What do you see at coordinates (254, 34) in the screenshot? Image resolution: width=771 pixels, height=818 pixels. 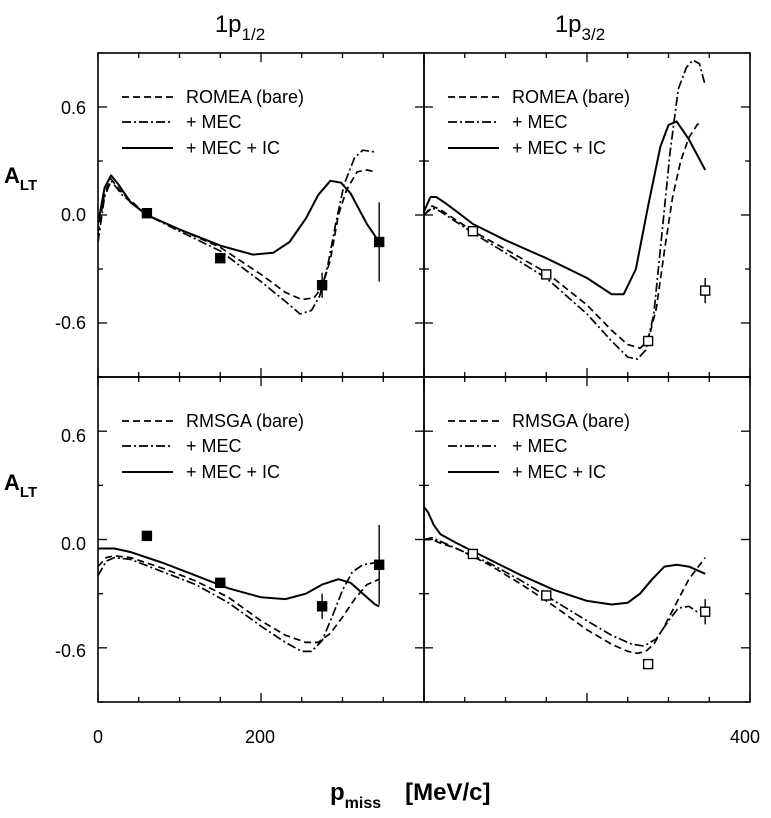 I see `column-title-sub: 1/2` at bounding box center [254, 34].